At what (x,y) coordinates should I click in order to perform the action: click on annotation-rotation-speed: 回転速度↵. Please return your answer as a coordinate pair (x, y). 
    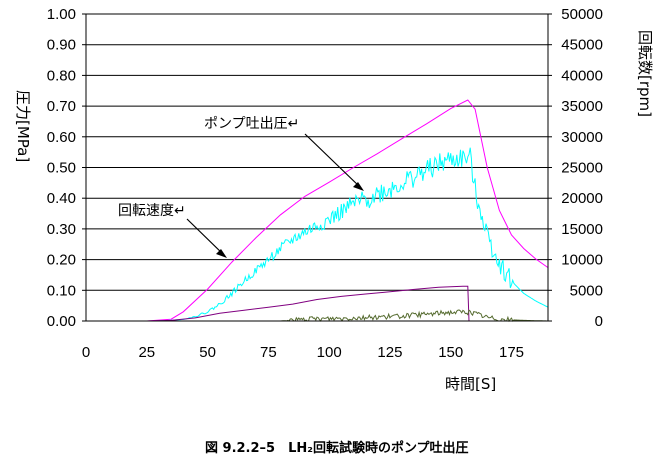
    Looking at the image, I should click on (152, 211).